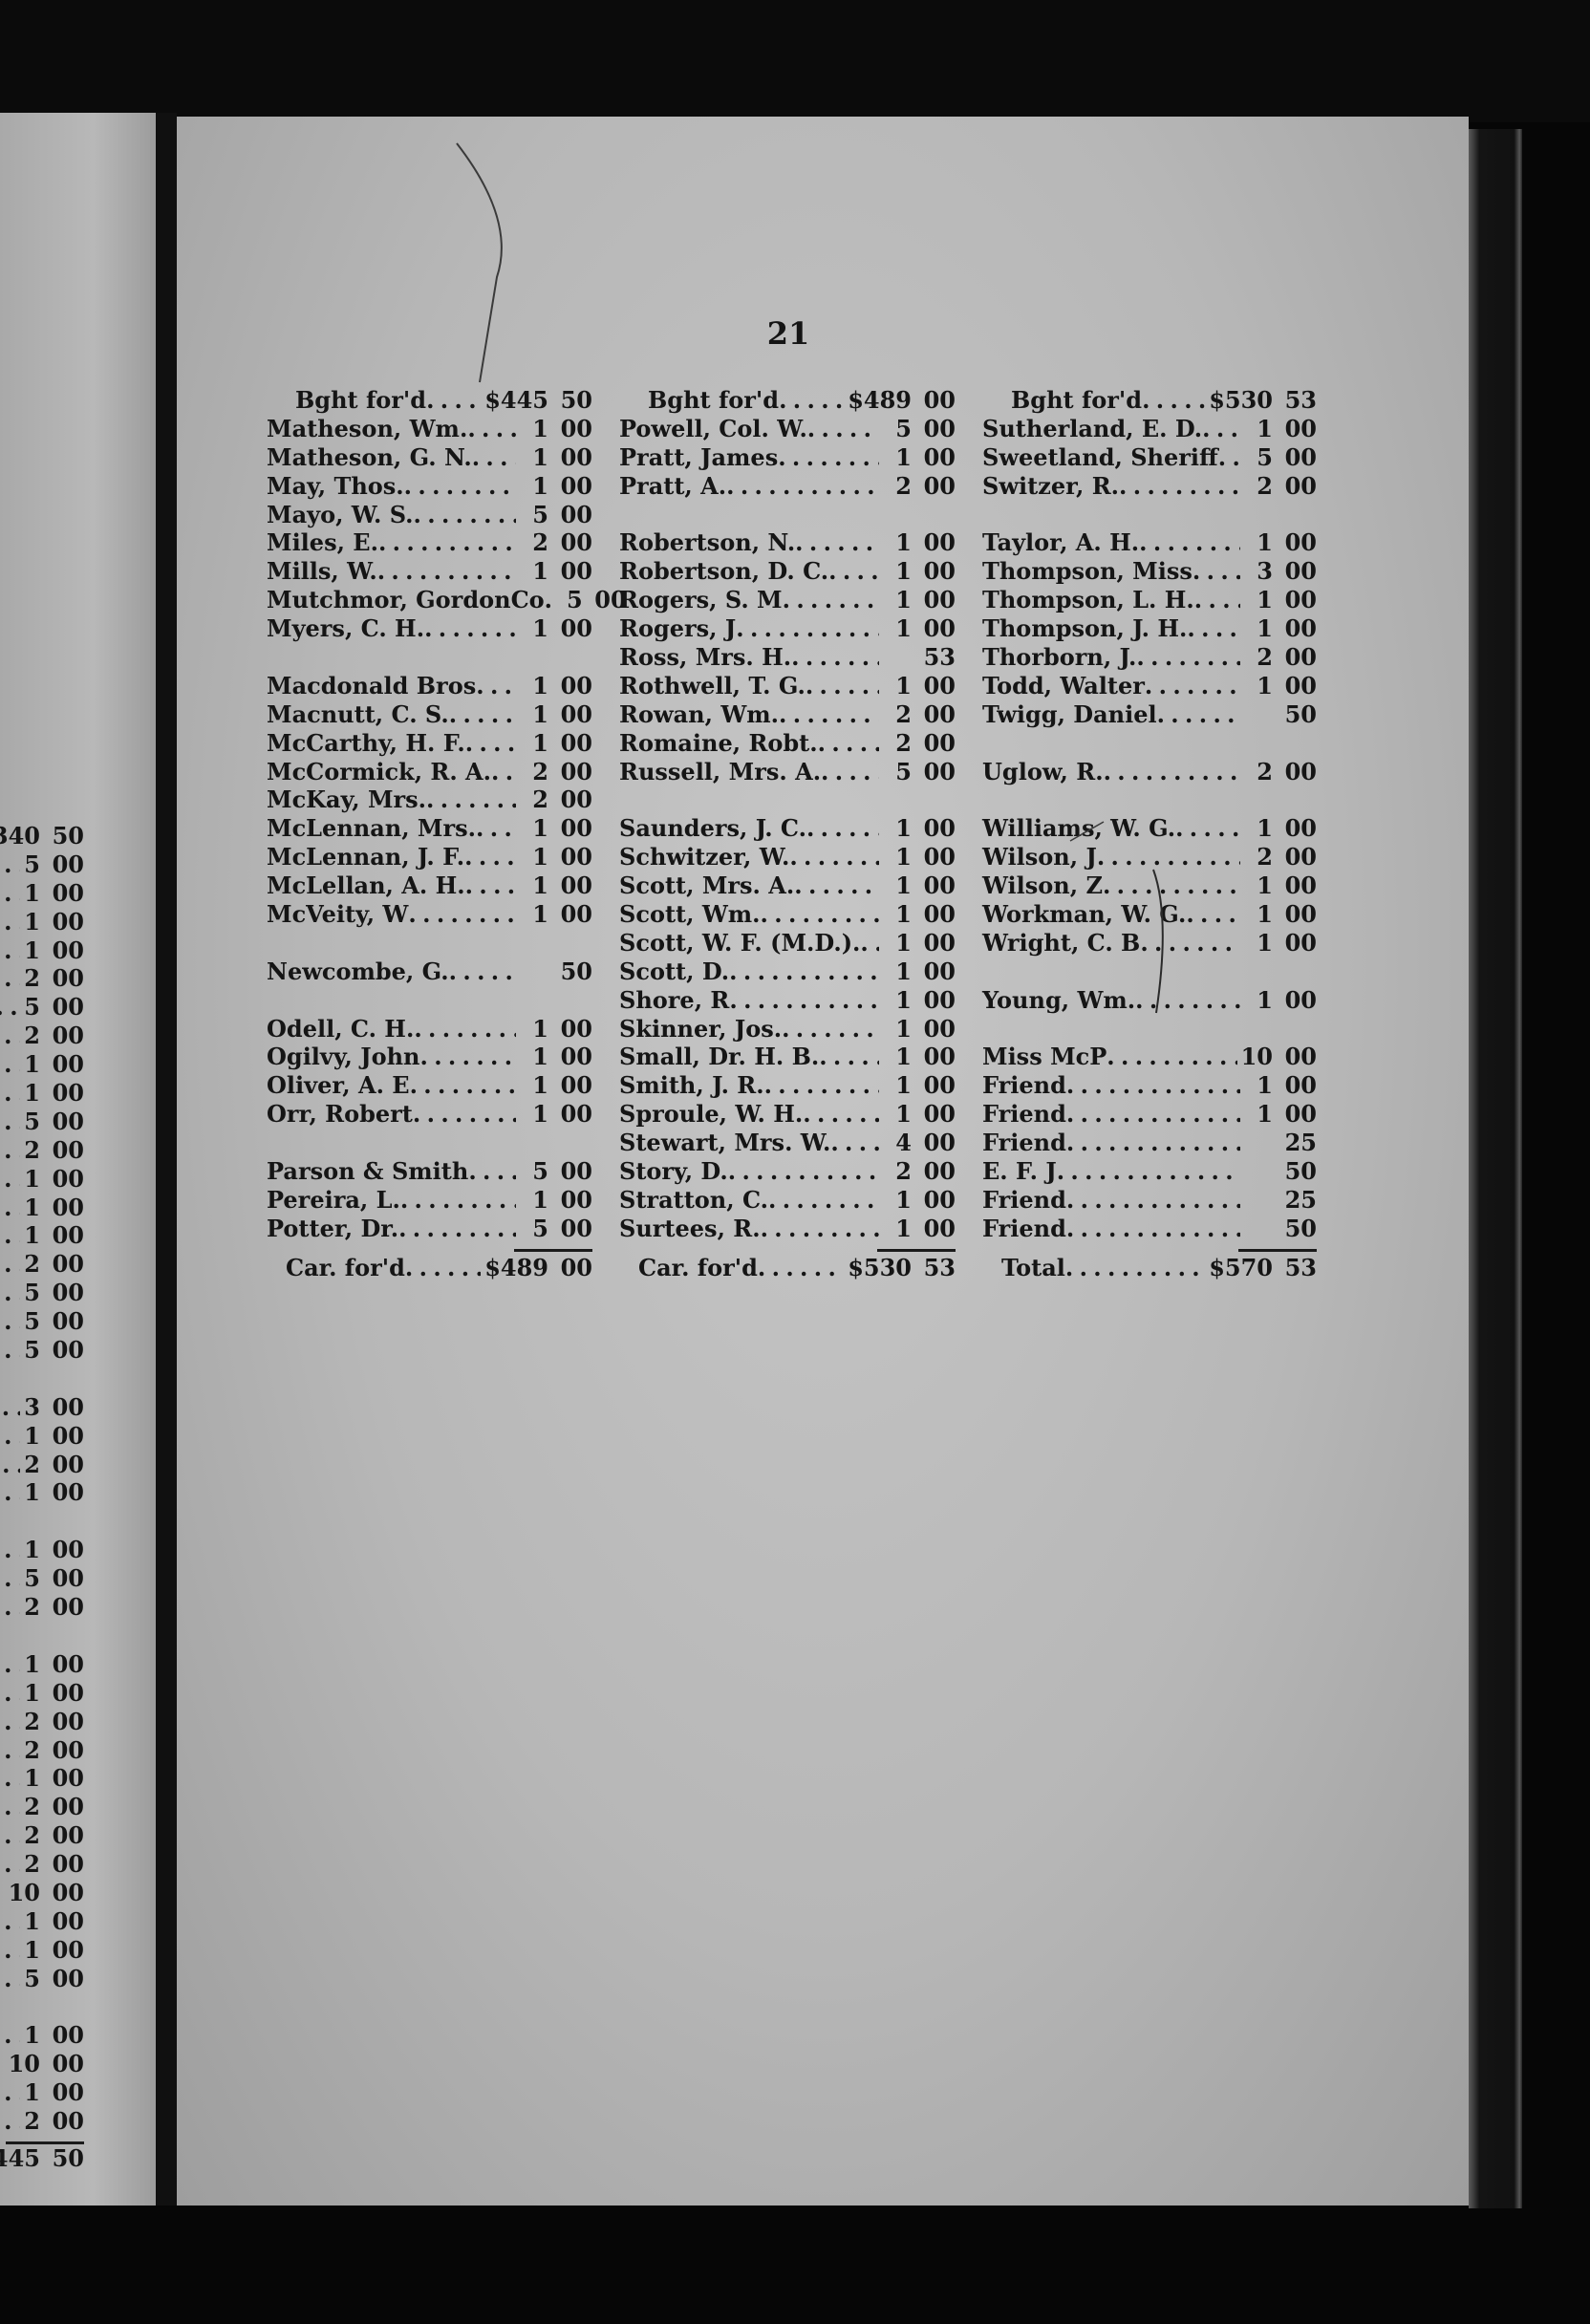 The height and width of the screenshot is (2324, 1590). I want to click on entry-name: Macnutt, C. S., so click(358, 713).